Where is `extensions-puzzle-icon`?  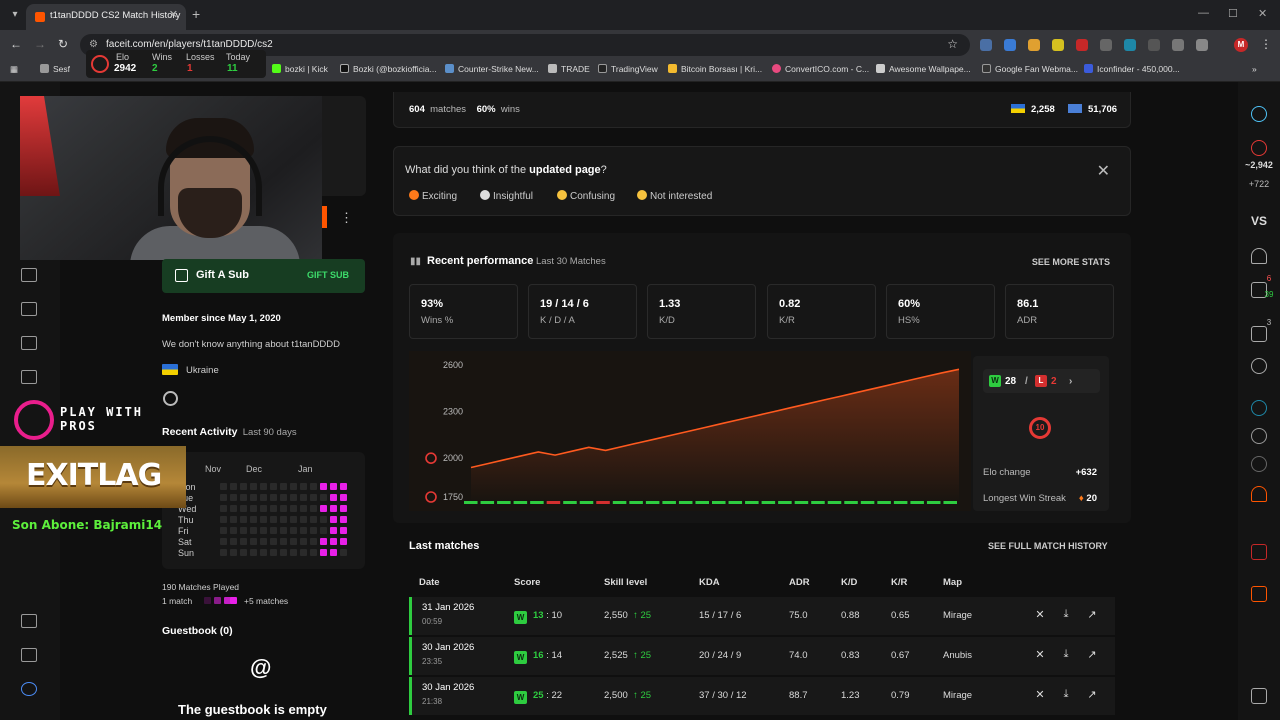
extensions-puzzle-icon is located at coordinates (1202, 45).